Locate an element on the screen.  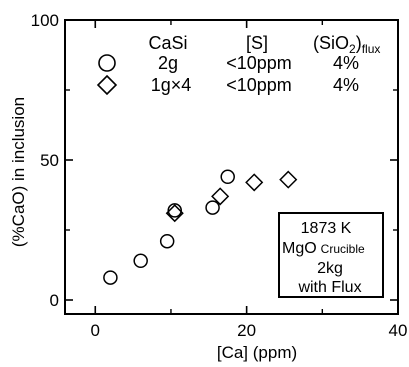
legend-row1-s: <10ppm is located at coordinates (259, 63).